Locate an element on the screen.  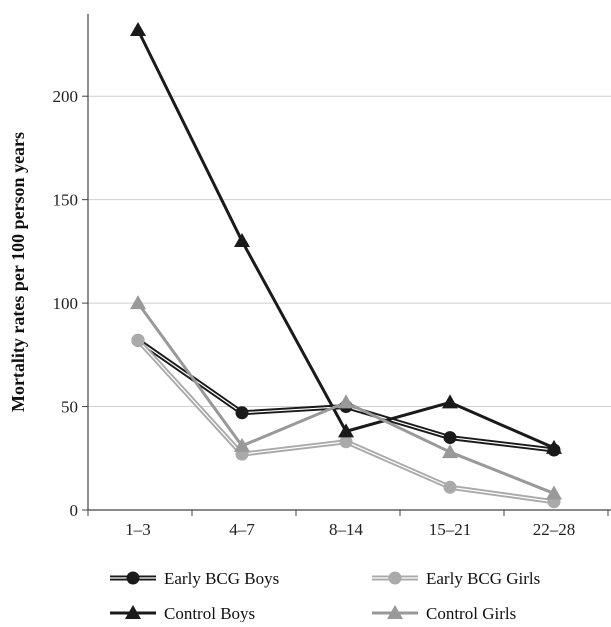
x-tick-label: 8–14 is located at coordinates (346, 529).